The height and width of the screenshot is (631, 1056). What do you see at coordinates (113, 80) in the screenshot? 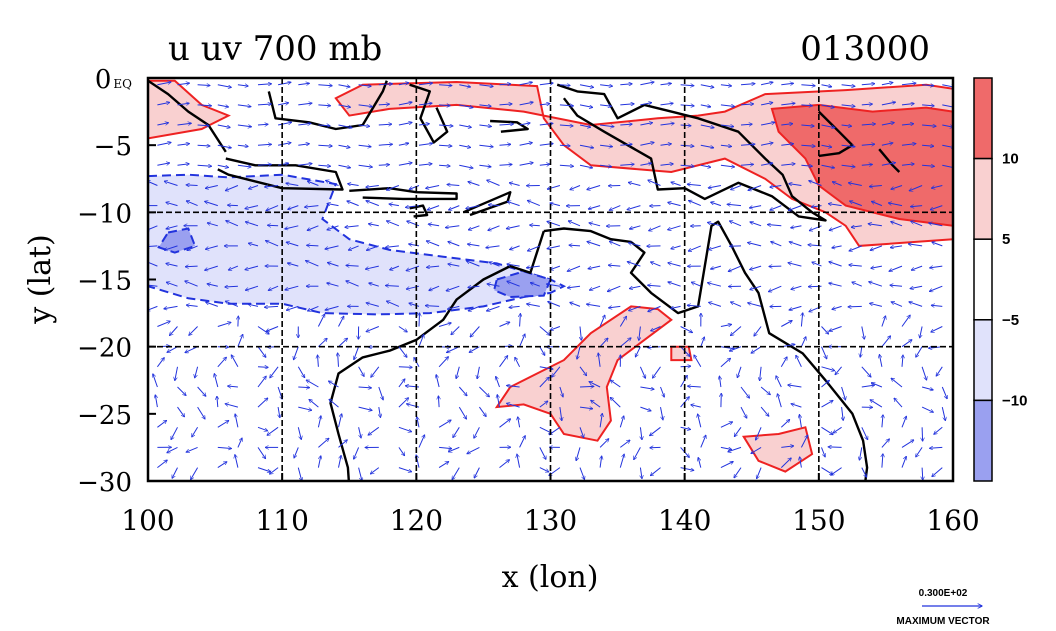
I see `y-tick-label-0: 0 EQ` at bounding box center [113, 80].